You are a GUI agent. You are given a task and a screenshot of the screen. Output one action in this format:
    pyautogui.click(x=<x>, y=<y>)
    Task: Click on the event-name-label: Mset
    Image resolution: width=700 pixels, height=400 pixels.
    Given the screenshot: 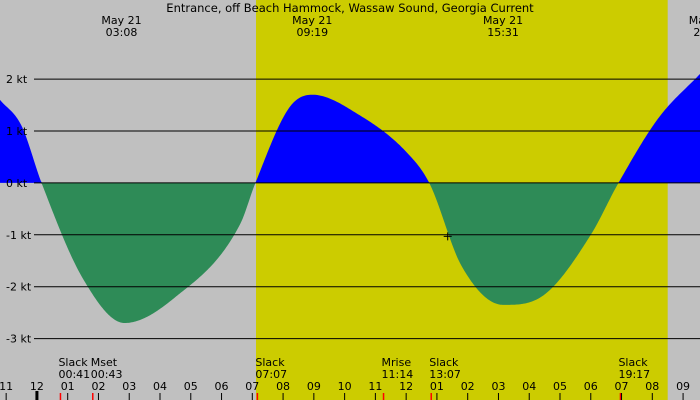 What is the action you would take?
    pyautogui.click(x=104, y=362)
    